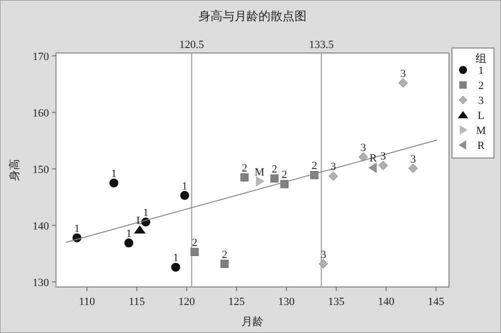 The image size is (501, 333). I want to click on ref-line-label: 120.5, so click(192, 45).